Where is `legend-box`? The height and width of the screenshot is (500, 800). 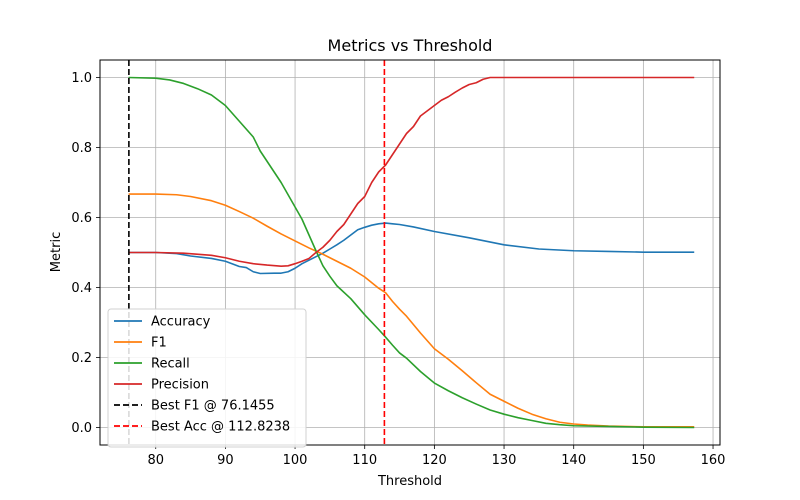
legend-box is located at coordinates (207, 378).